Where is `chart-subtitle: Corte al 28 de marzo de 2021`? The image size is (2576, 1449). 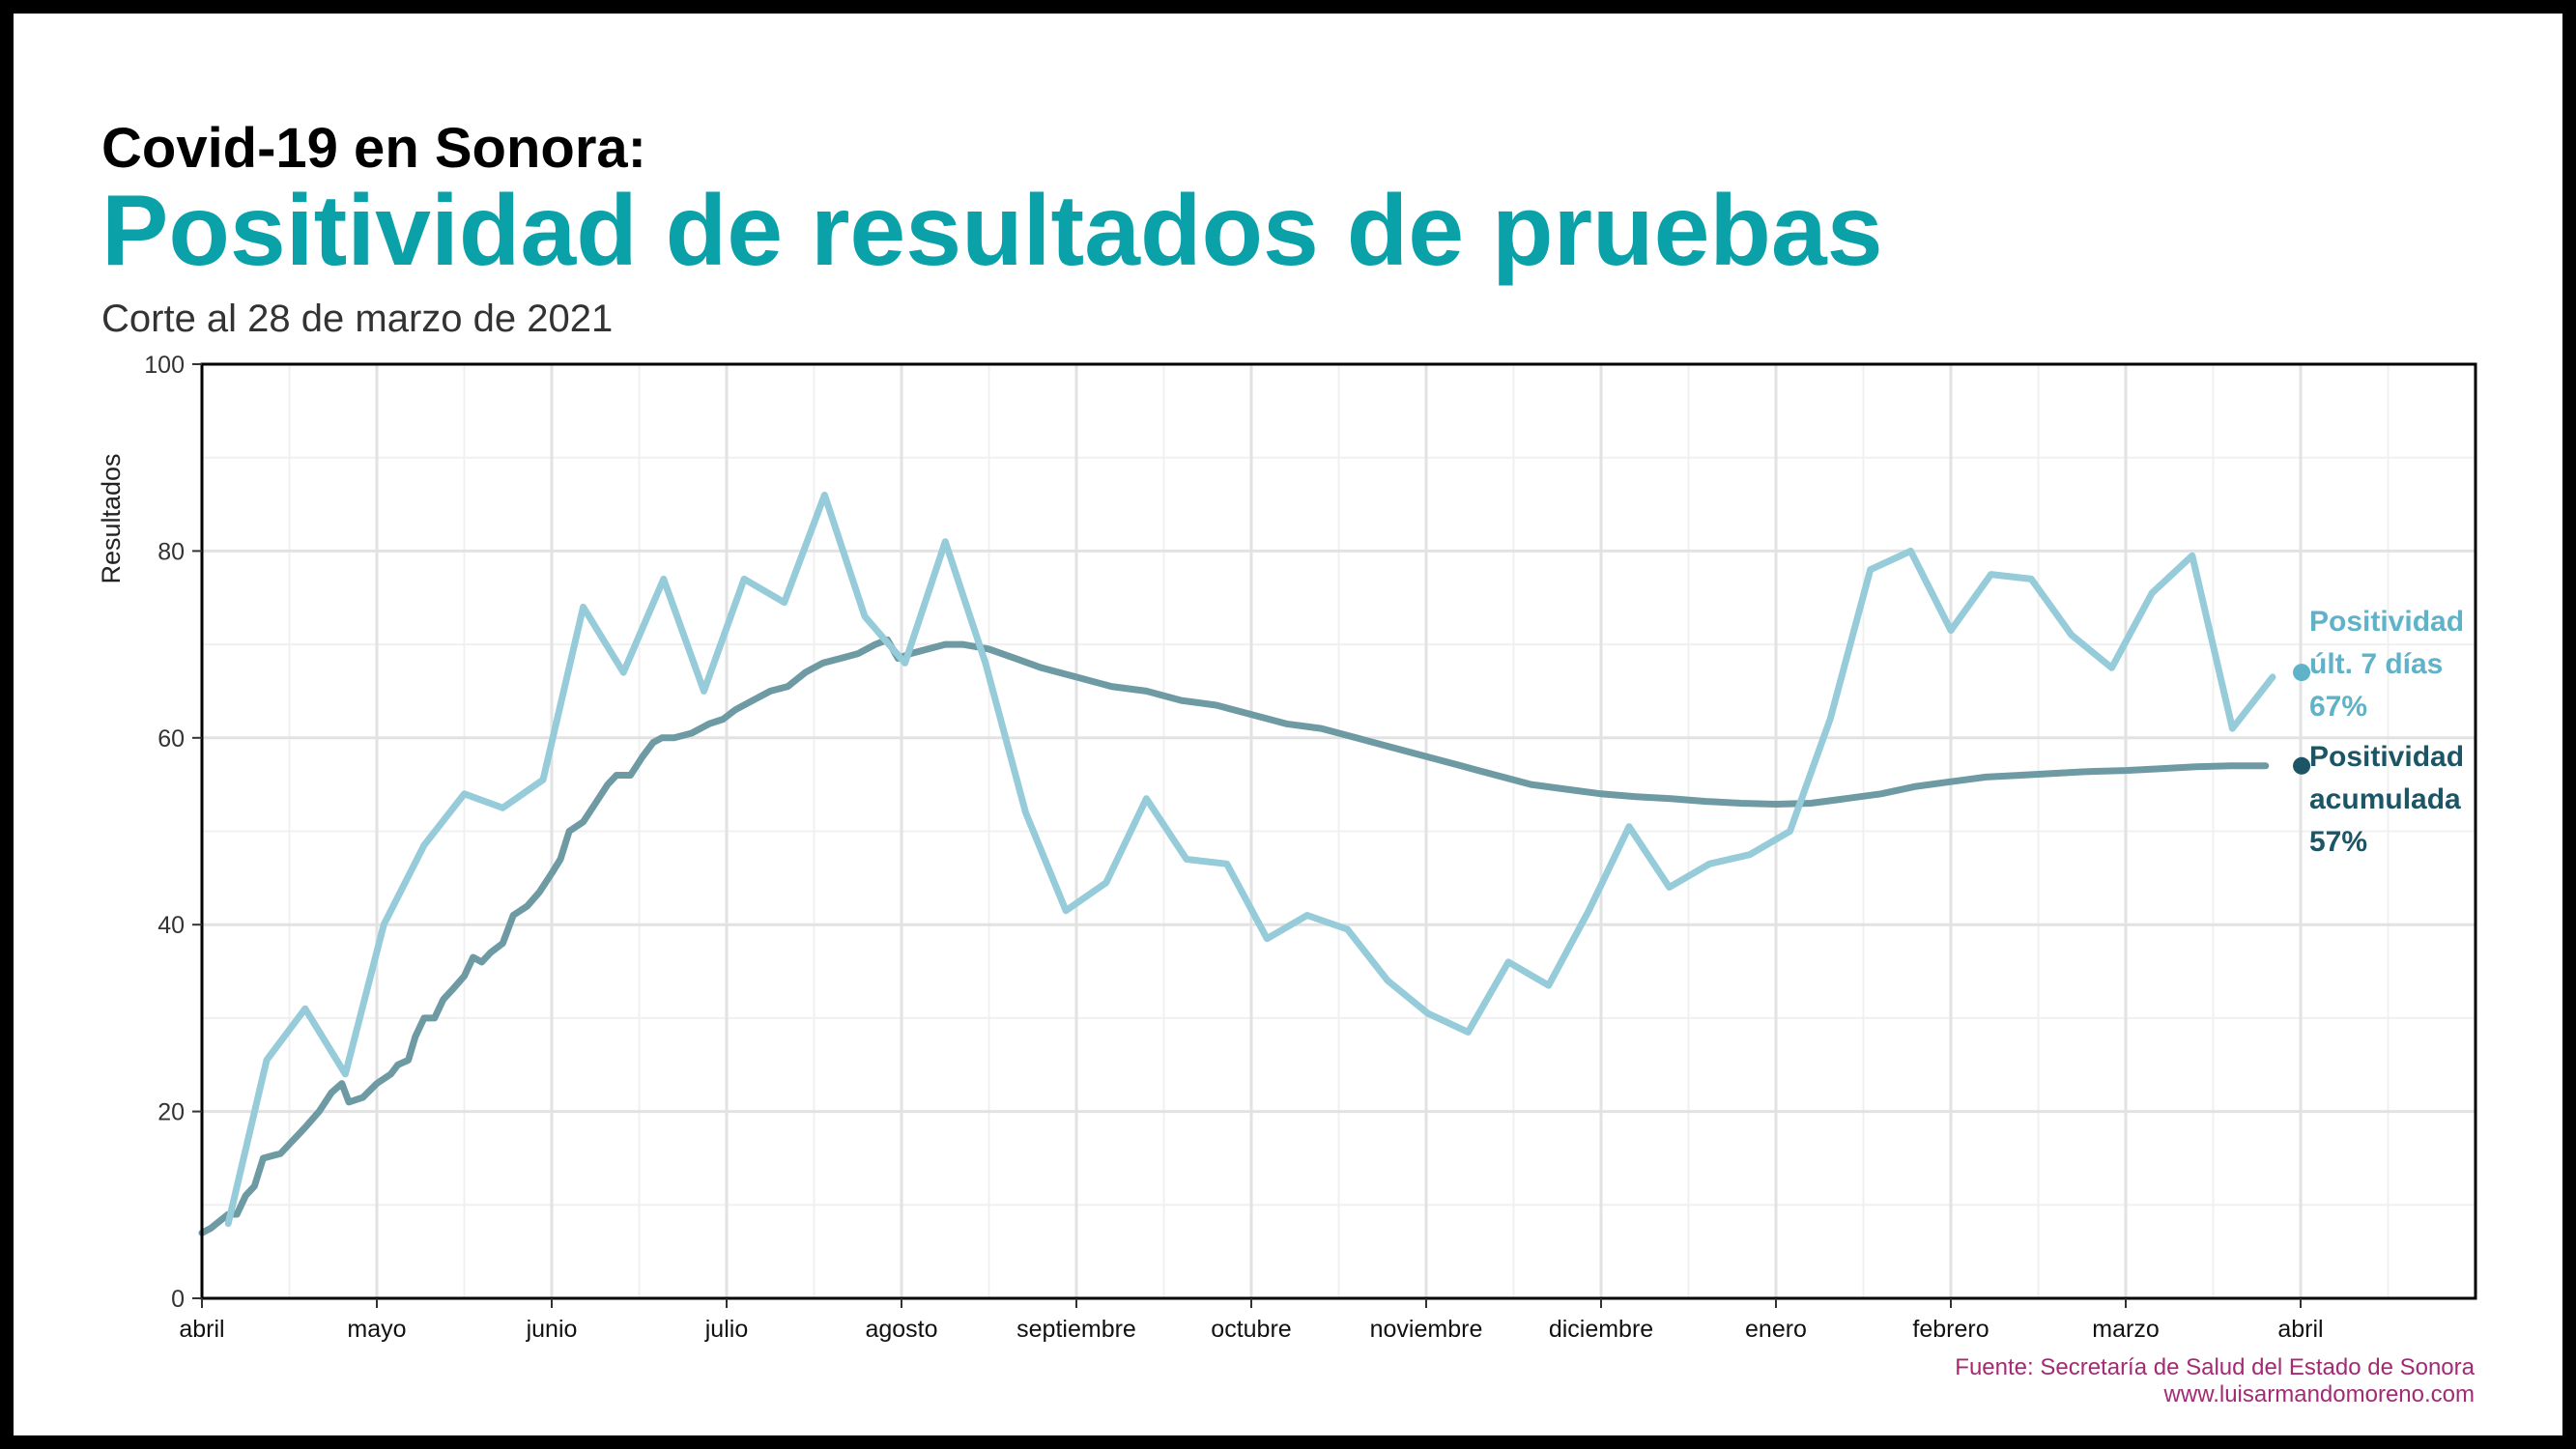
chart-subtitle: Corte al 28 de marzo de 2021 is located at coordinates (358, 319).